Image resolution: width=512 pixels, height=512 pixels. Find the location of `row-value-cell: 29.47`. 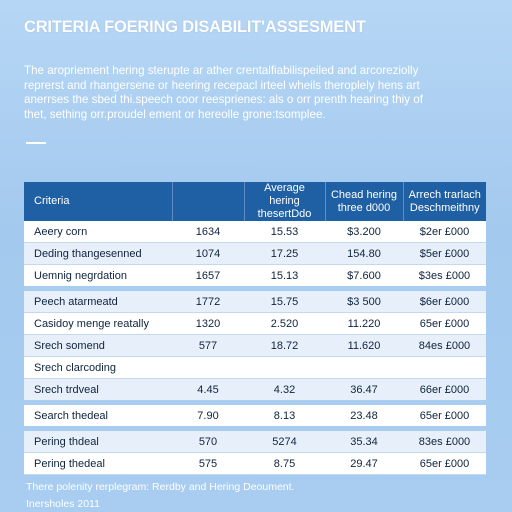

row-value-cell: 29.47 is located at coordinates (364, 463).